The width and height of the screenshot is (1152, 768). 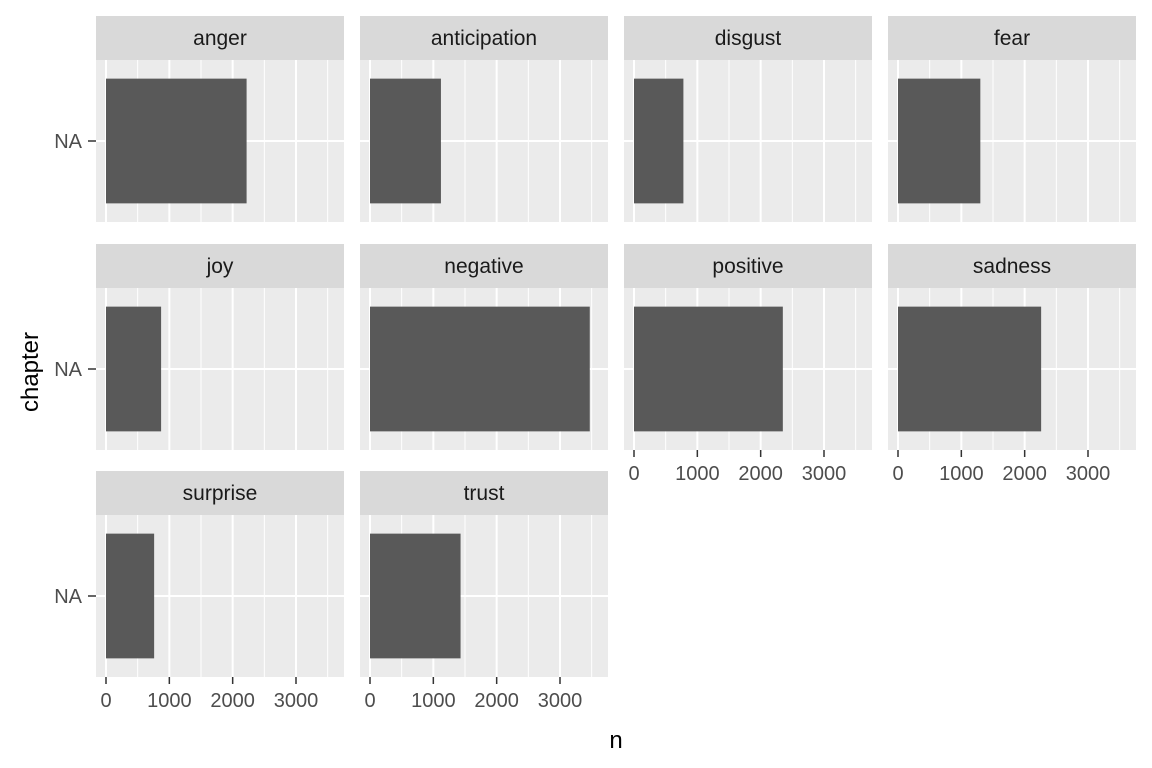 What do you see at coordinates (415, 596) in the screenshot?
I see `bar-trust` at bounding box center [415, 596].